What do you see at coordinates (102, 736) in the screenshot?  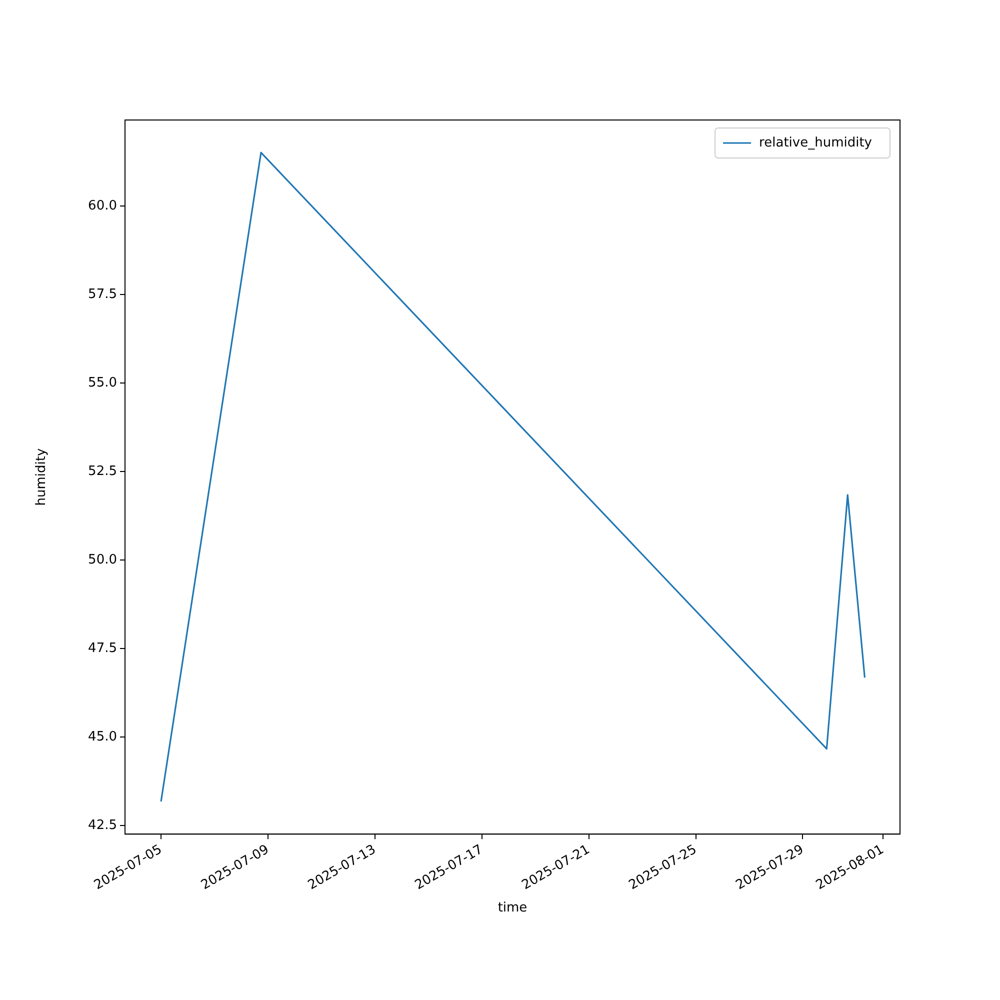 I see `y-tick-label: 45.0` at bounding box center [102, 736].